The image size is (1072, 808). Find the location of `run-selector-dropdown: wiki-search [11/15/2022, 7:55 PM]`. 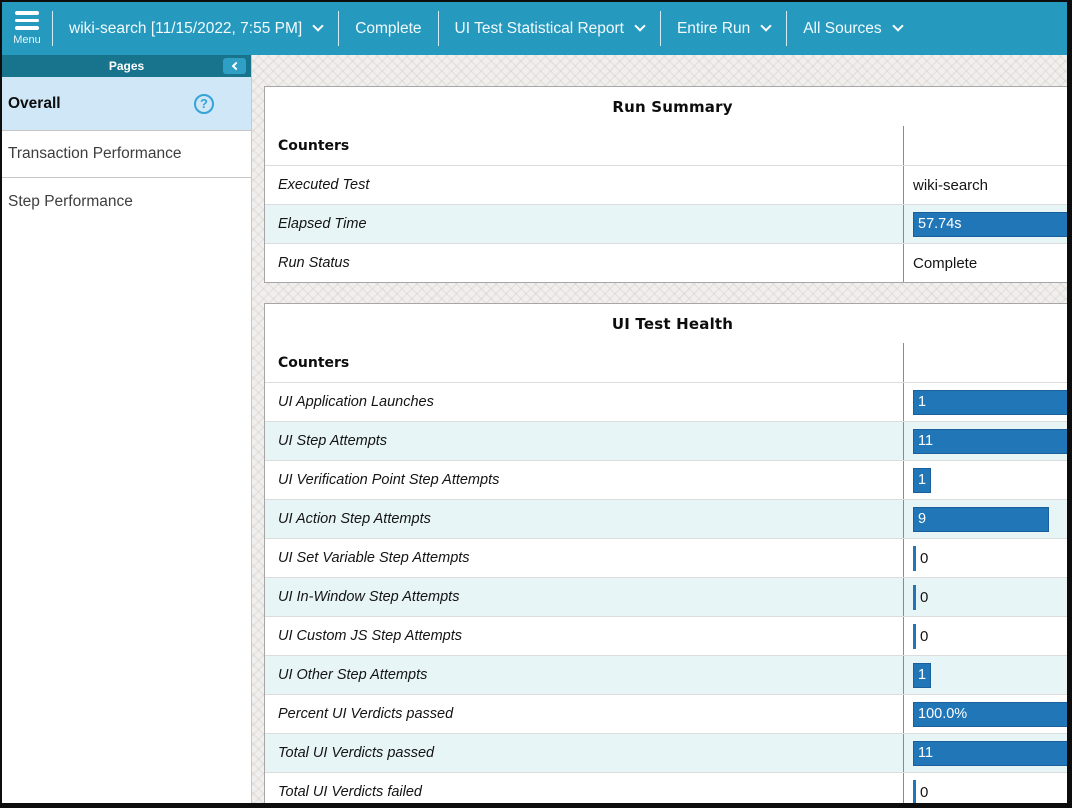

run-selector-dropdown: wiki-search [11/15/2022, 7:55 PM] is located at coordinates (195, 28).